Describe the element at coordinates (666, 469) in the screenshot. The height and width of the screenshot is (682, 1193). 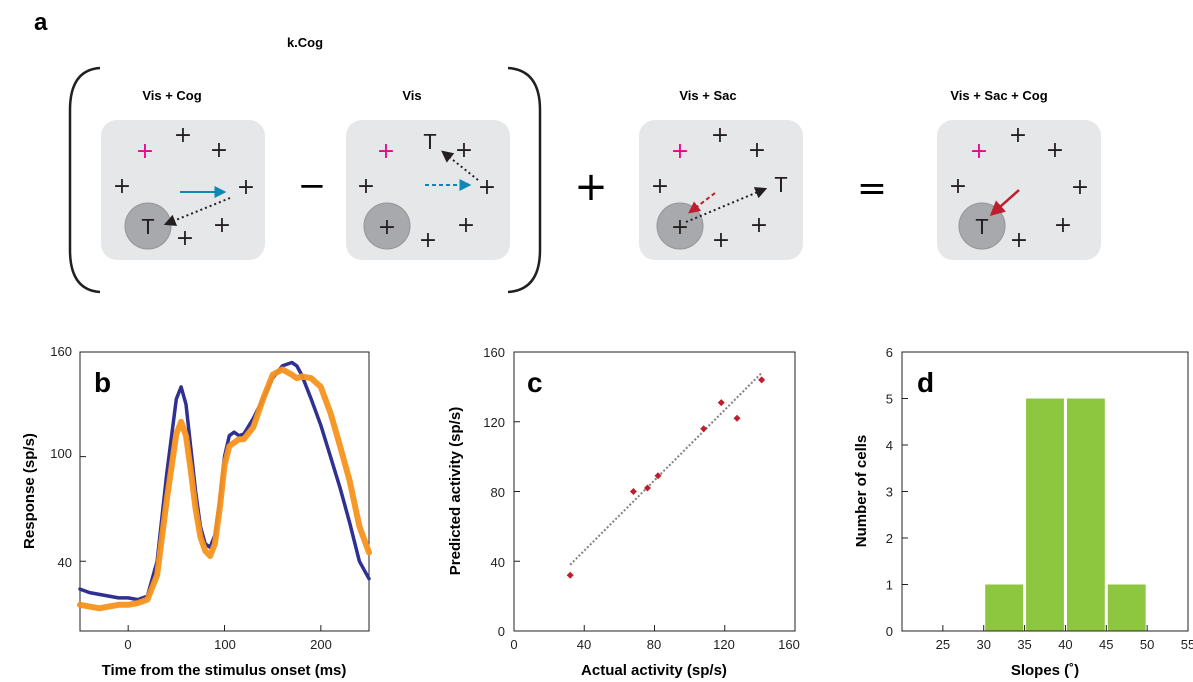
I see `fit-line` at that location.